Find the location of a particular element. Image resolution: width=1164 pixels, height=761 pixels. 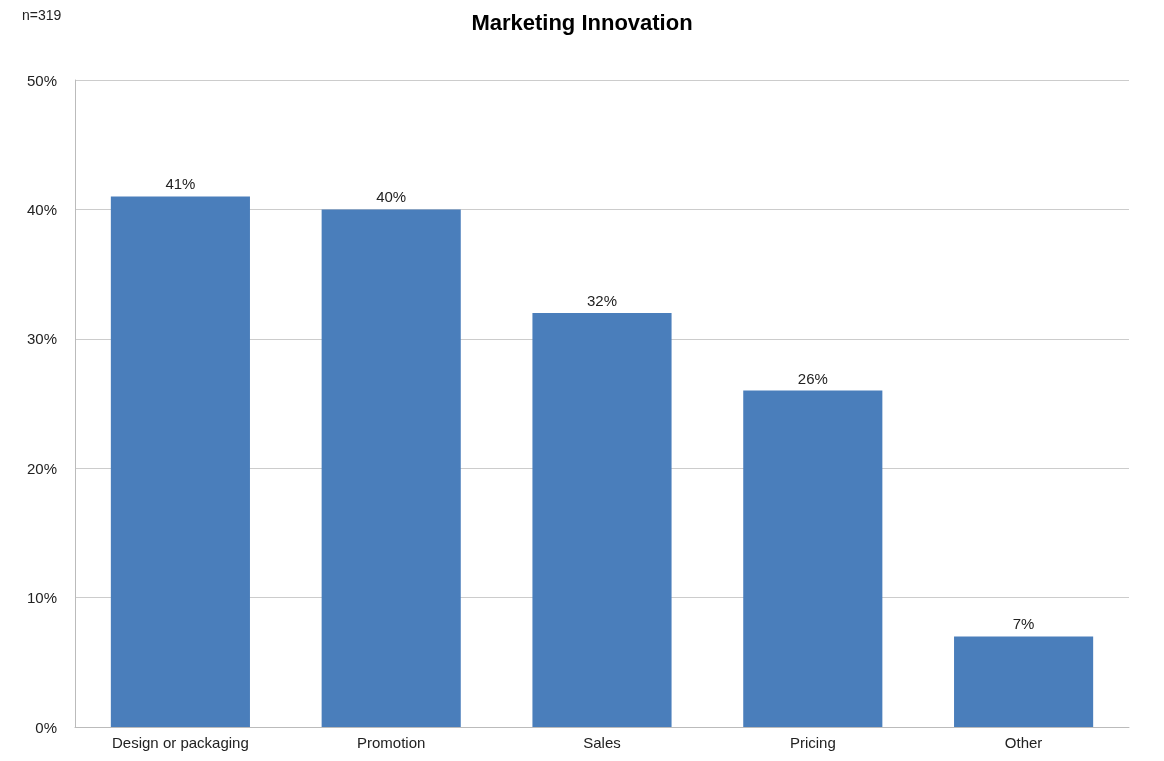

data-label: 40% is located at coordinates (391, 197).